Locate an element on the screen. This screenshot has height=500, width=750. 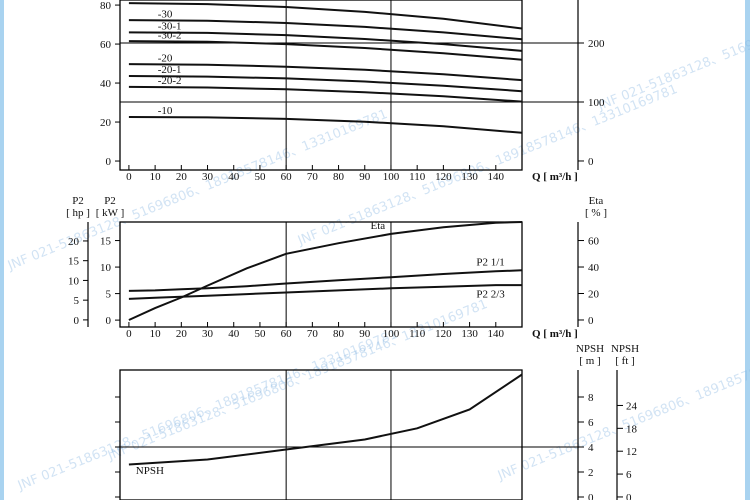
x-tick-label: 140 is located at coordinates (496, 334).